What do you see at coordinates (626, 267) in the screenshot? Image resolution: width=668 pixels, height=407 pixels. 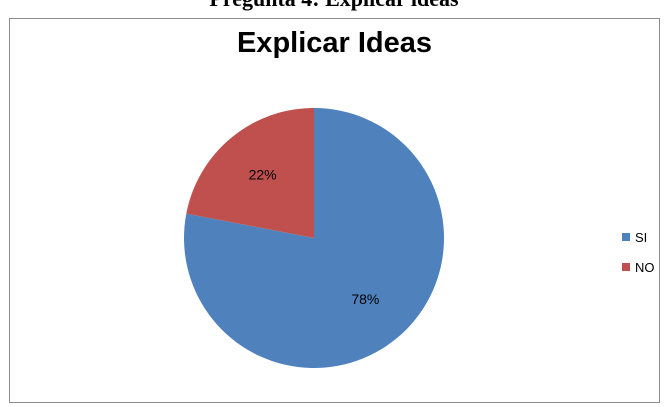 I see `legend-swatch-no` at bounding box center [626, 267].